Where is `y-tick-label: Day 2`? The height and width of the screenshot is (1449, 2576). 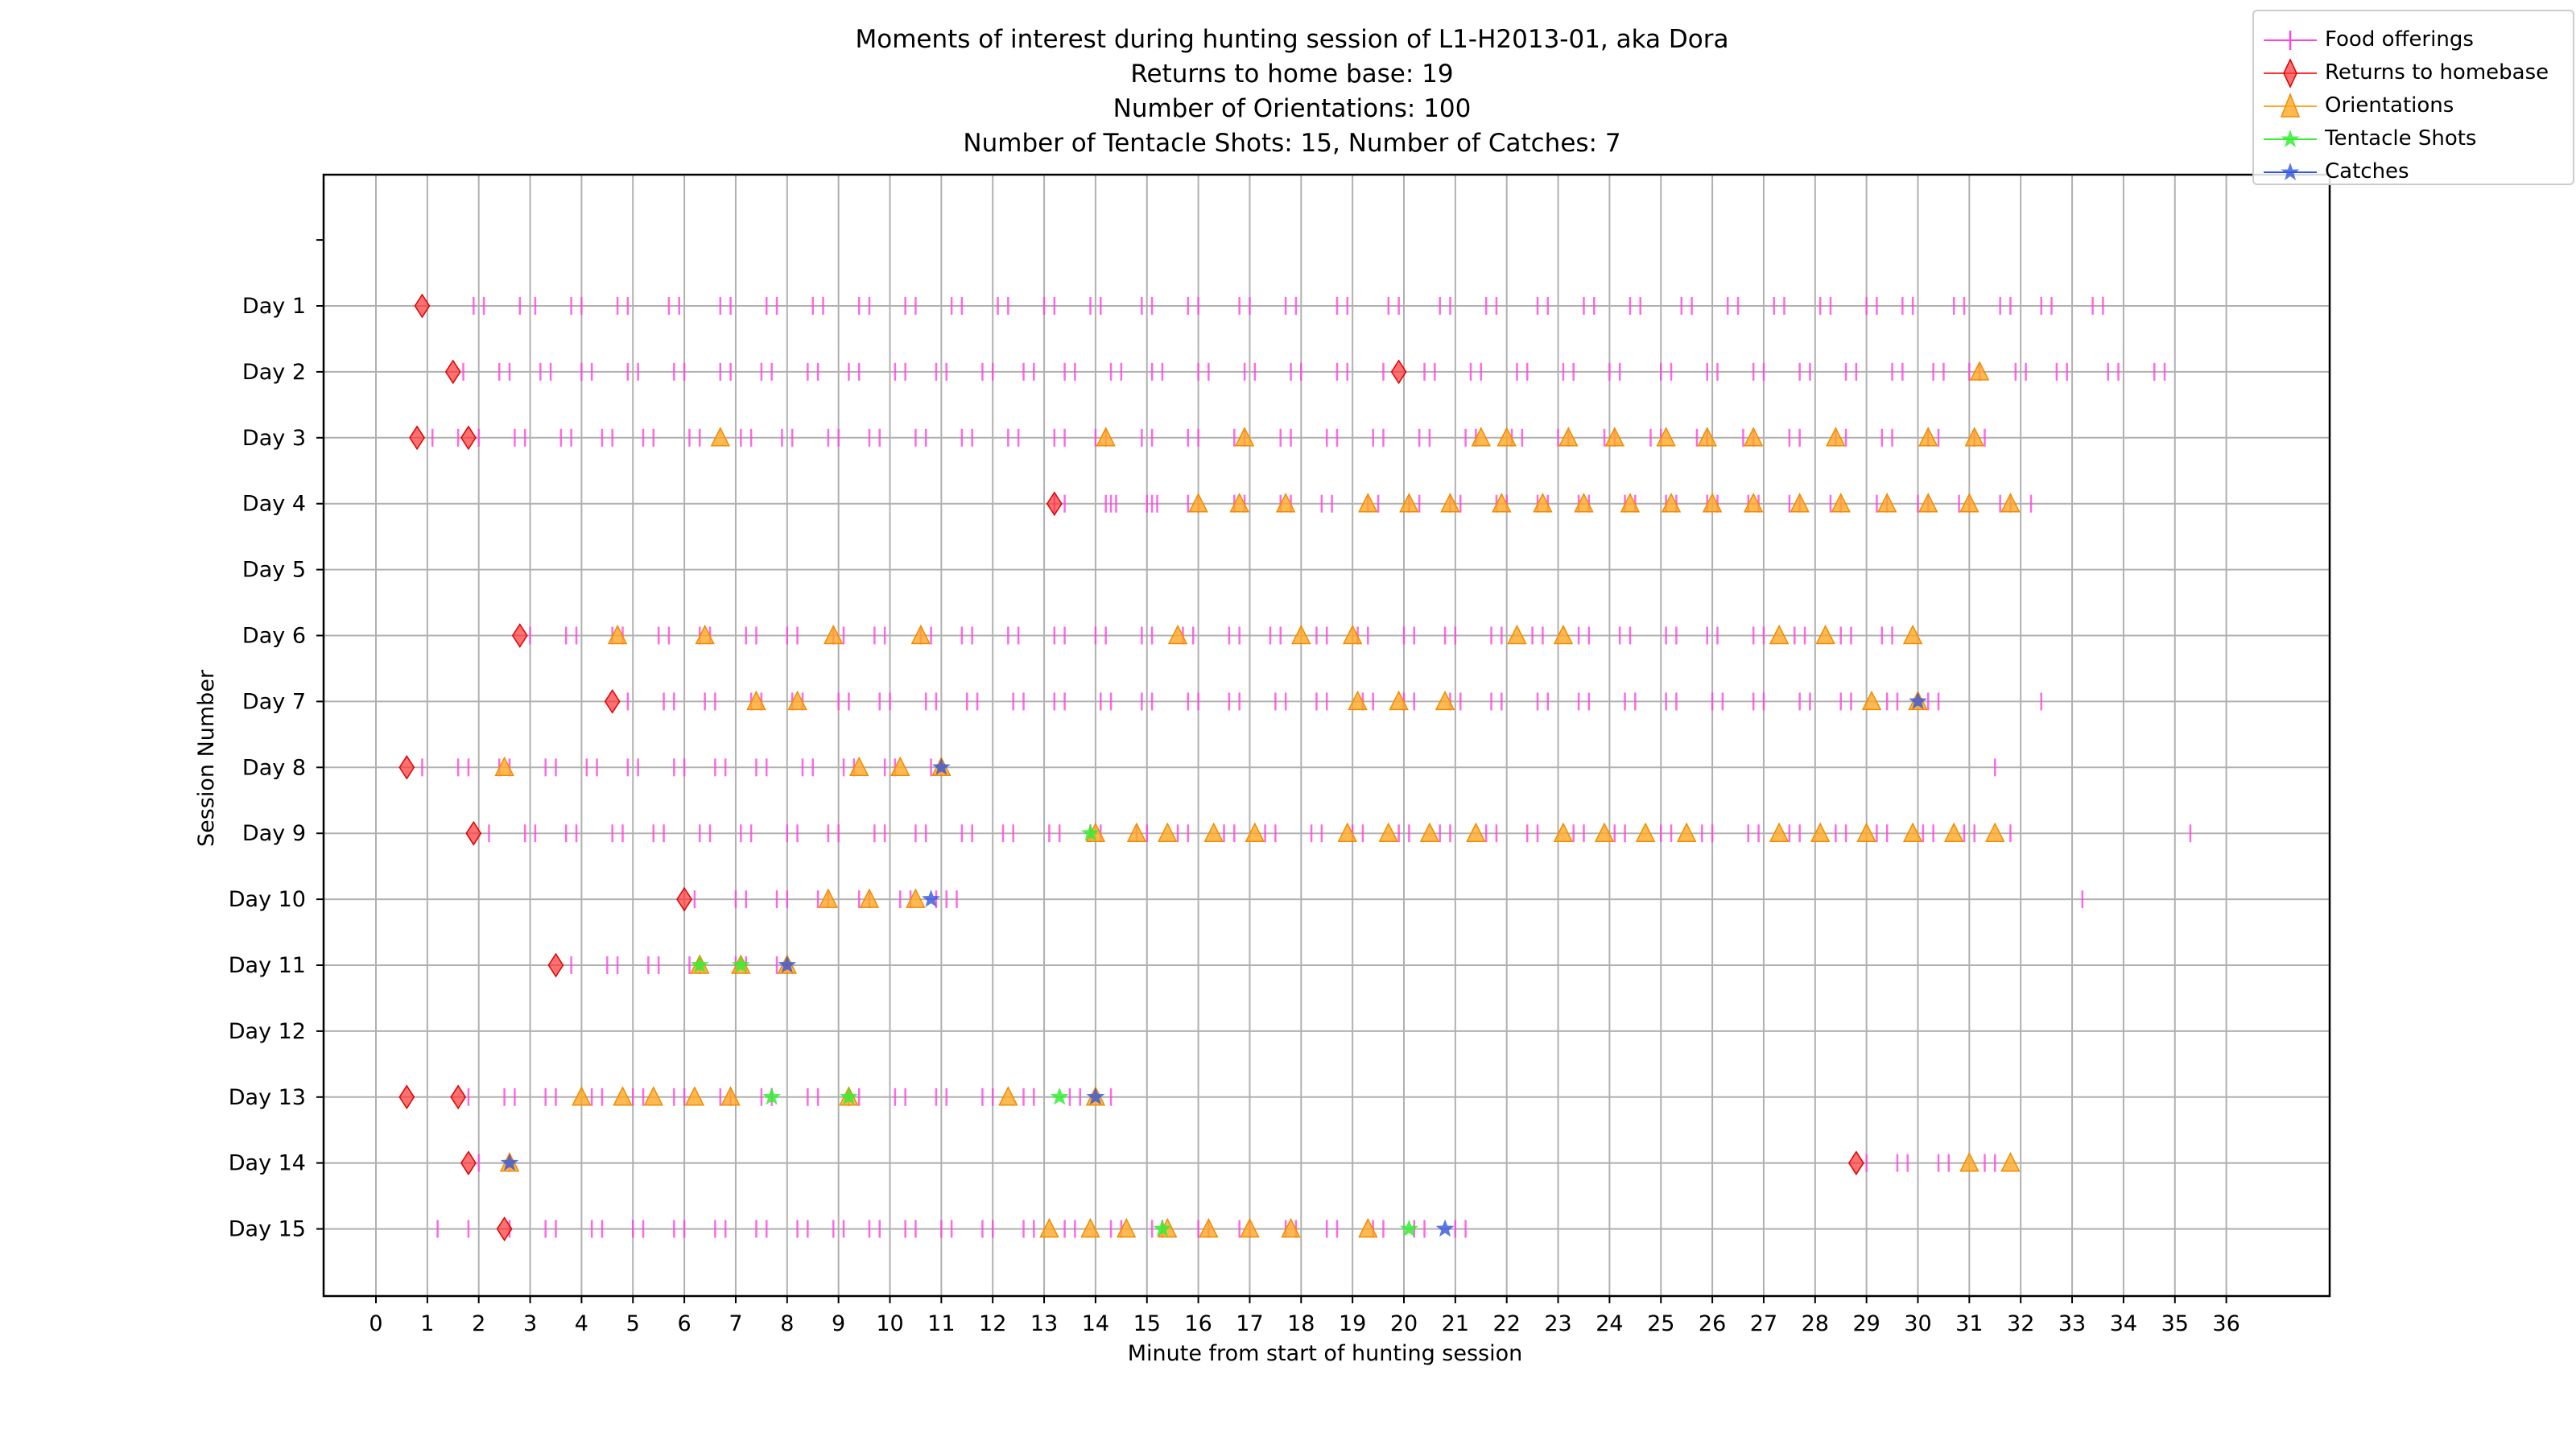 y-tick-label: Day 2 is located at coordinates (274, 372).